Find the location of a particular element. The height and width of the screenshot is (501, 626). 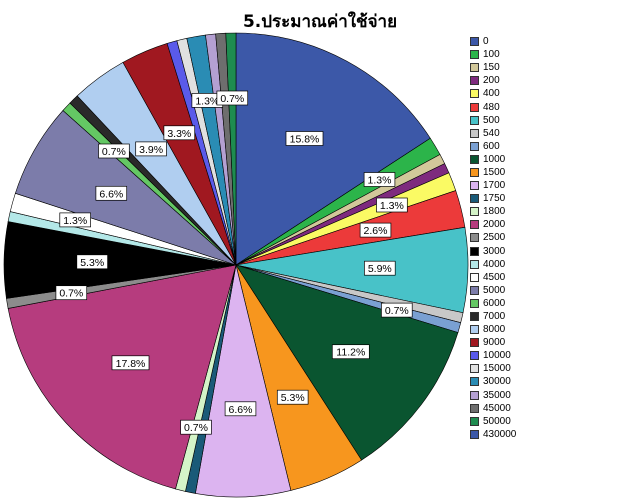

svg-text: 17.8% is located at coordinates (131, 364).